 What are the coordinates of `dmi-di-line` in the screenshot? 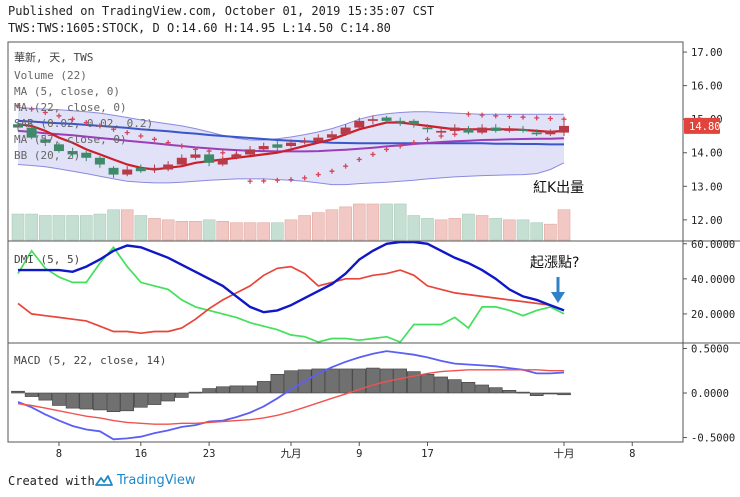 It's located at (291, 294).